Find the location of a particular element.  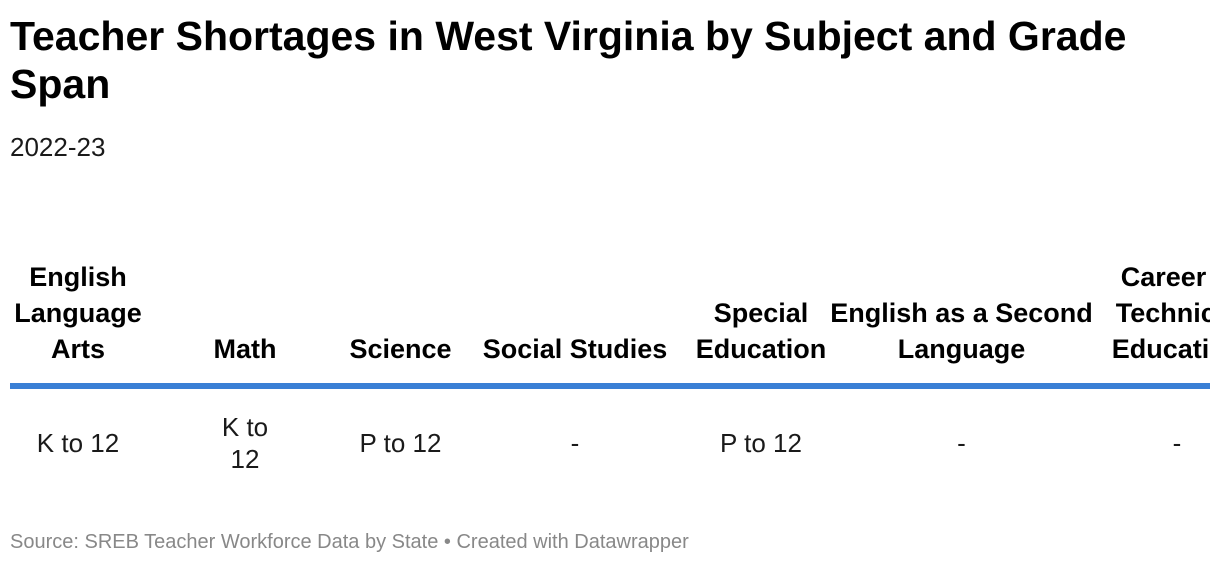

column-header: Special Education is located at coordinates (761, 302).